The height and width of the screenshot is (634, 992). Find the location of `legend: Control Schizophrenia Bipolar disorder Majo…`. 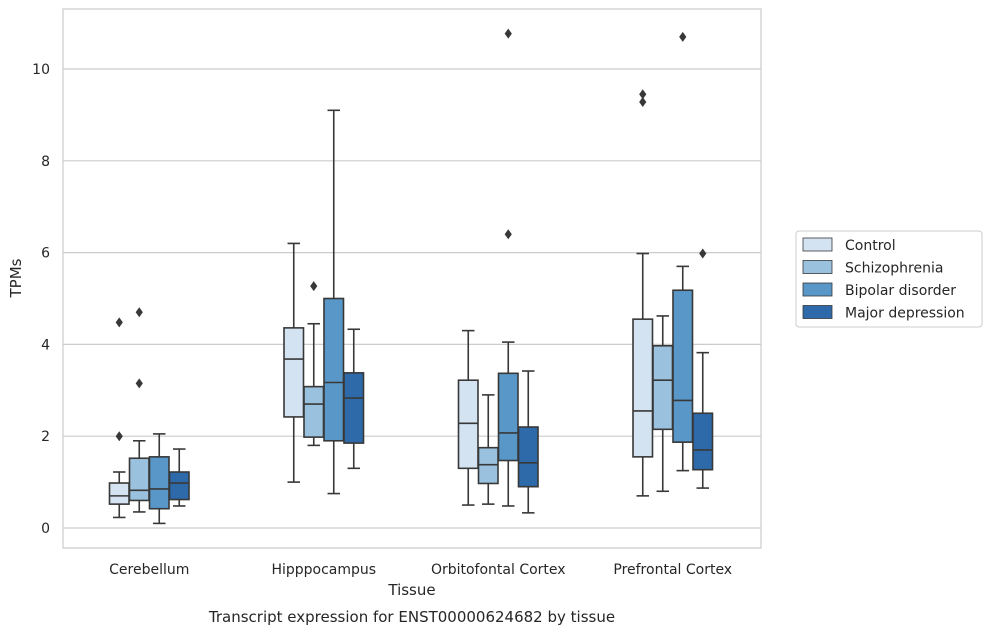

legend: Control Schizophrenia Bipolar disorder Majo… is located at coordinates (889, 279).